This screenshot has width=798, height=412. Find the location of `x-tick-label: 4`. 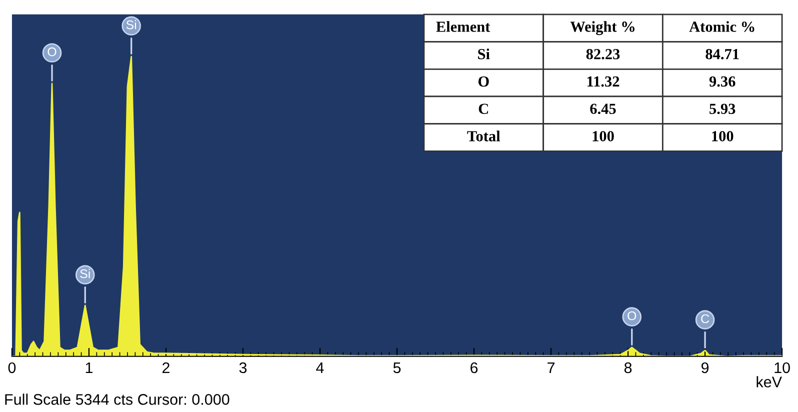

x-tick-label: 4 is located at coordinates (320, 368).